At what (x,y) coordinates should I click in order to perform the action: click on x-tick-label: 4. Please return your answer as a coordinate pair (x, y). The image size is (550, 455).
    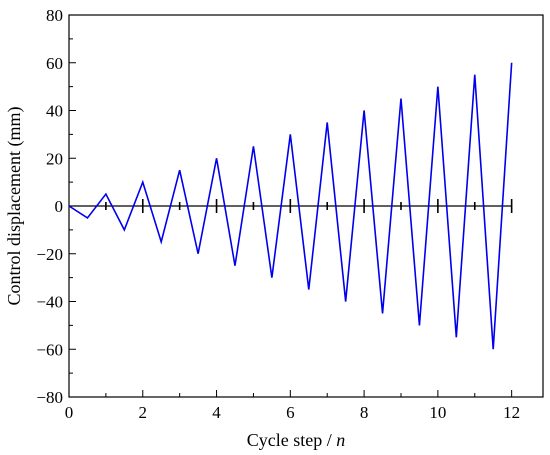
    Looking at the image, I should click on (216, 412).